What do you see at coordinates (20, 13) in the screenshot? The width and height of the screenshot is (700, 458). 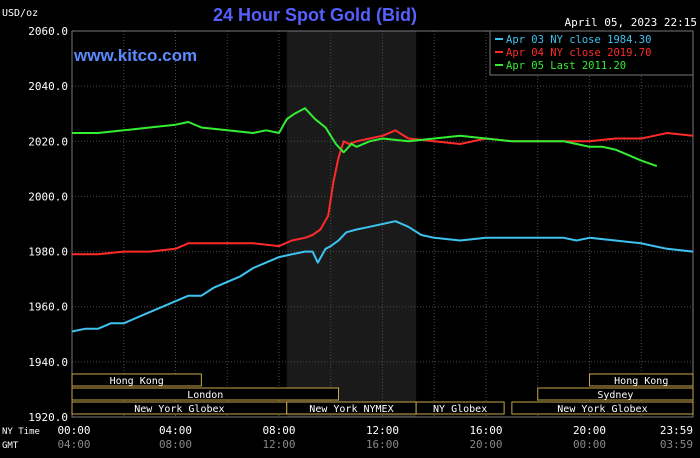 I see `y-axis-label: USD/oz` at bounding box center [20, 13].